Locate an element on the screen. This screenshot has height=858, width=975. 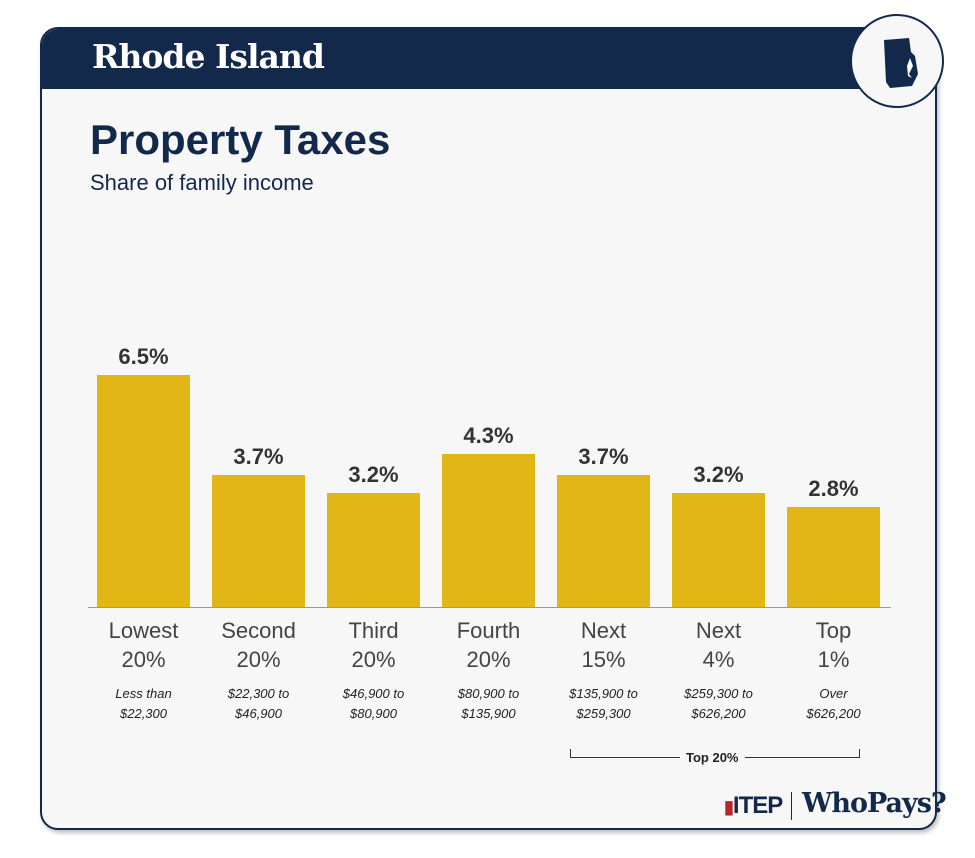
chart-title: Property Taxes is located at coordinates (240, 139).